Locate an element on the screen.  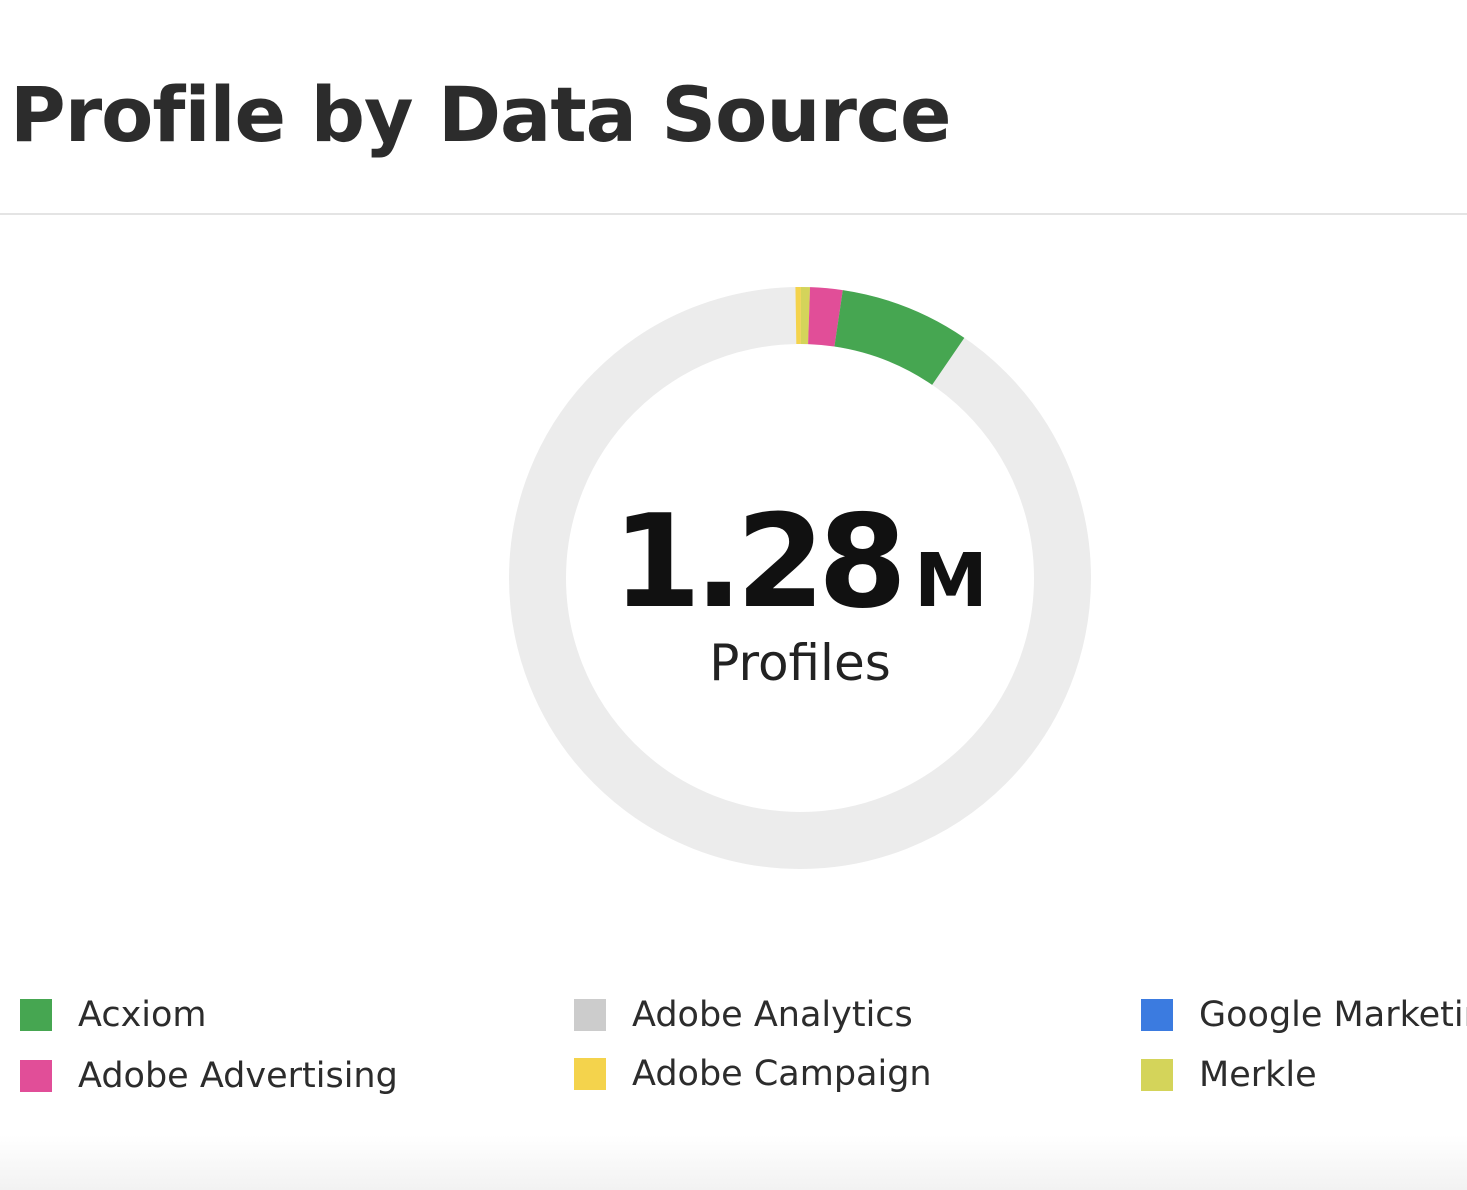
donut-slice-adobe-advertising is located at coordinates (825, 317).